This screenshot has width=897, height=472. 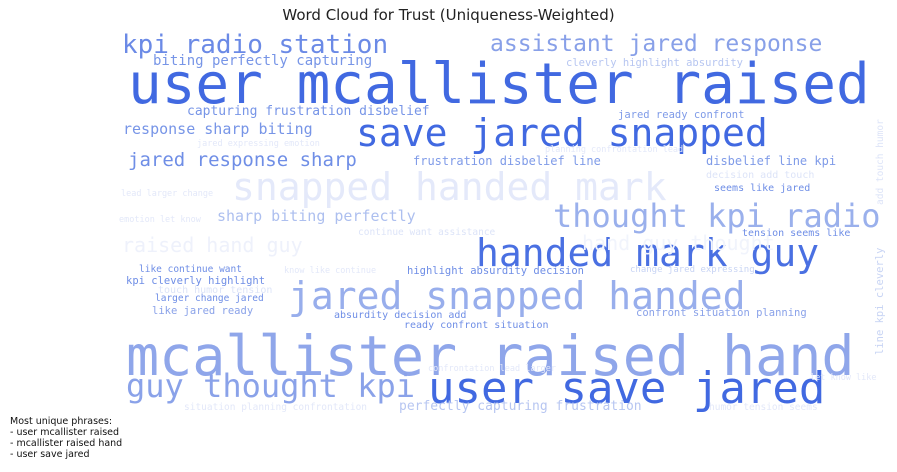 I want to click on cloud-term: save jared snapped, so click(x=562, y=133).